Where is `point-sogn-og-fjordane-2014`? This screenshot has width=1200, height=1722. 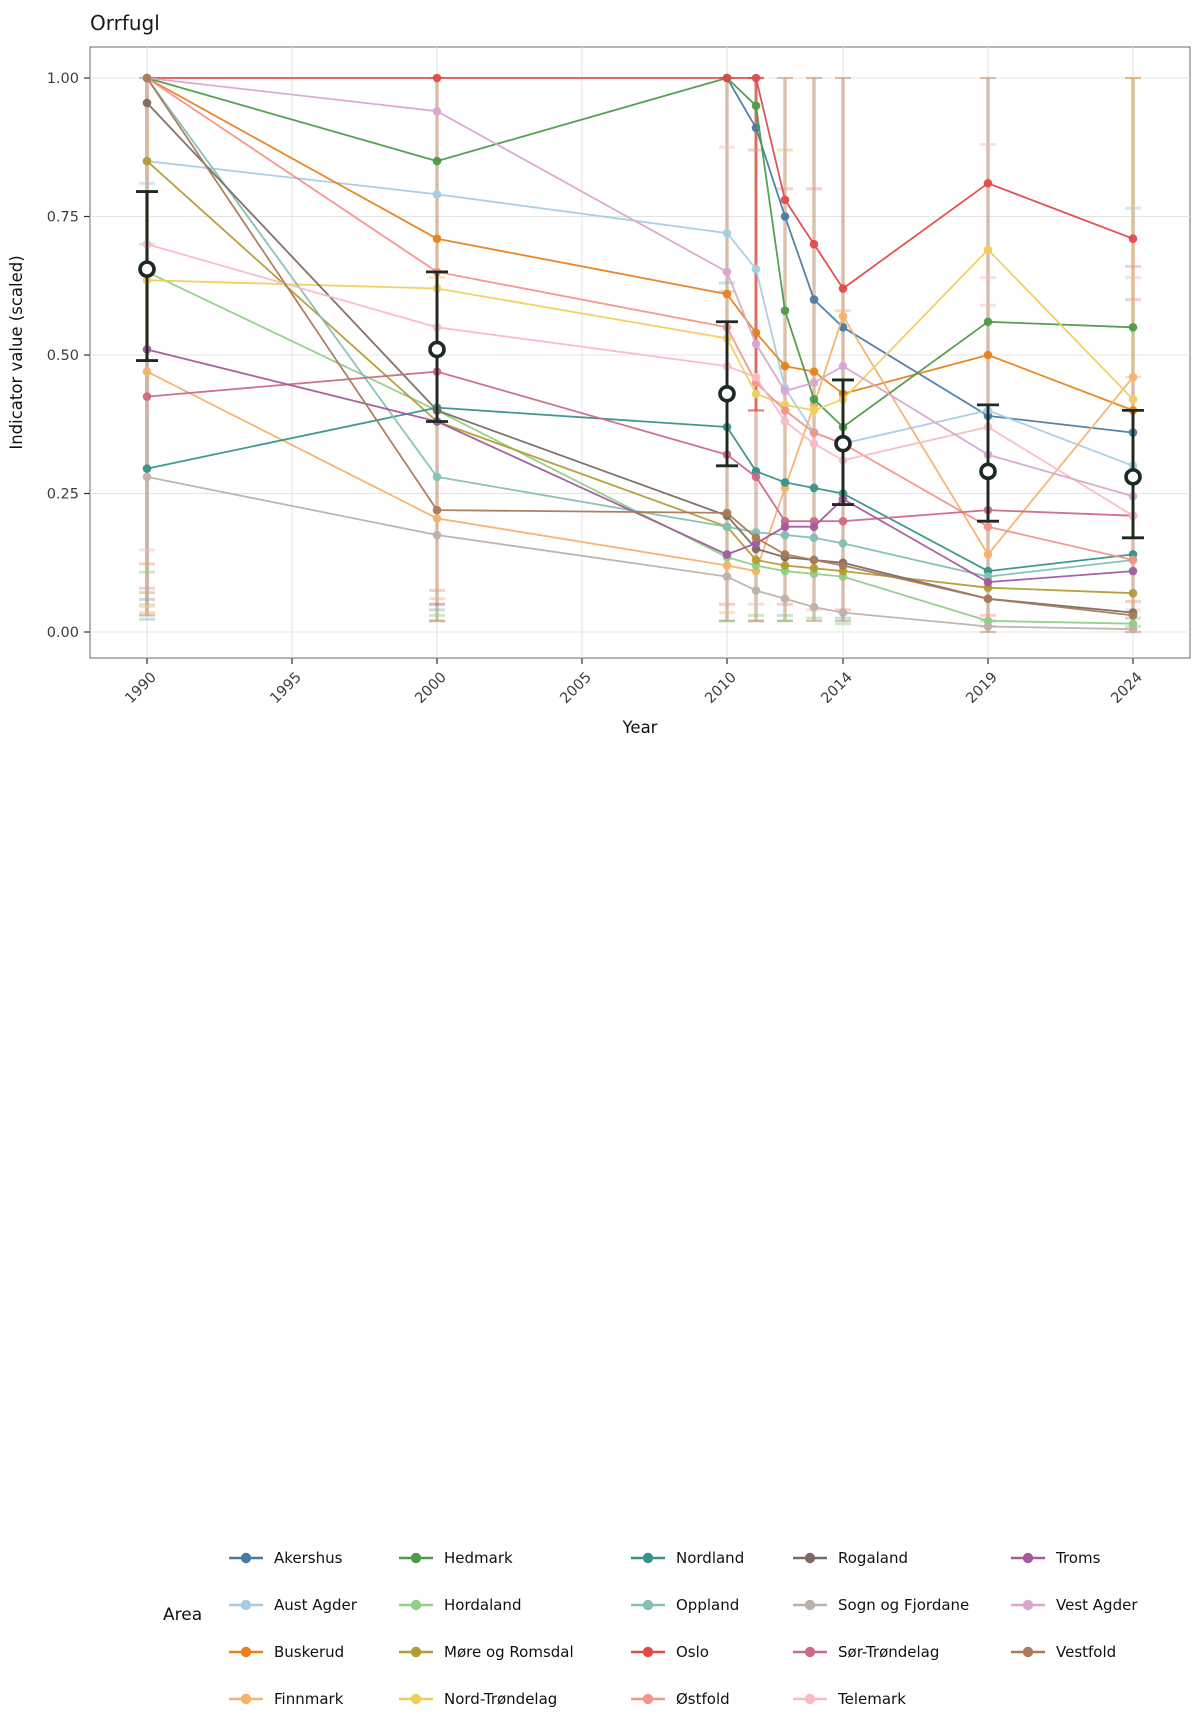
point-sogn-og-fjordane-2014 is located at coordinates (843, 612).